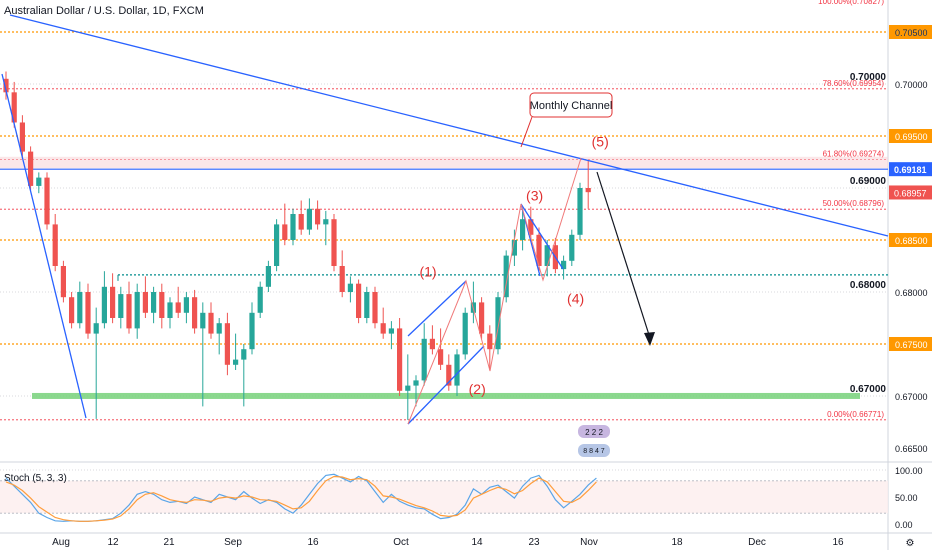  What do you see at coordinates (910, 543) in the screenshot?
I see `time-axis-gear-icon: ⚙` at bounding box center [910, 543].